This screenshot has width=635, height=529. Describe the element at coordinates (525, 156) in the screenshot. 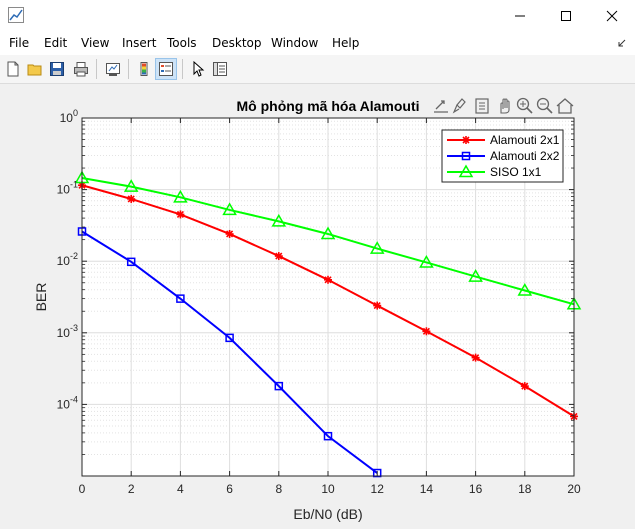

I see `legend-label: Alamouti 2x2` at that location.